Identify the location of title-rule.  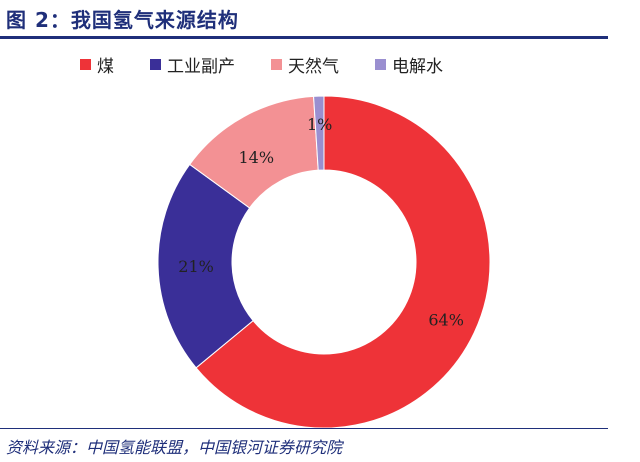
(304, 37).